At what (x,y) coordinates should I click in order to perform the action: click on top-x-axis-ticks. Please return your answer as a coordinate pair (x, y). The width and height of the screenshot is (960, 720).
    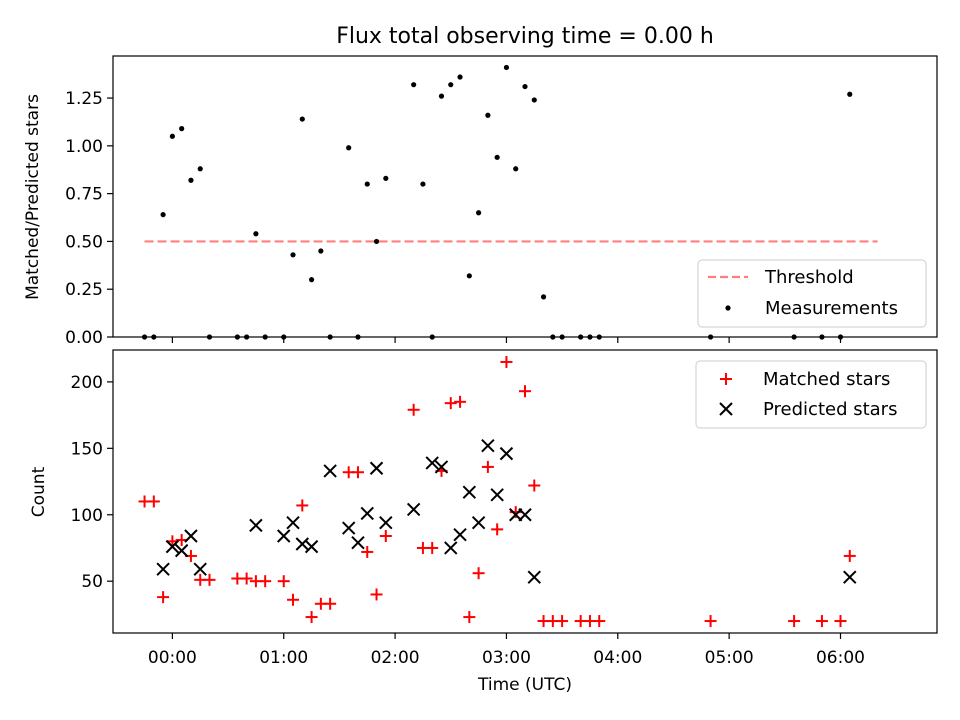
    Looking at the image, I should click on (506, 340).